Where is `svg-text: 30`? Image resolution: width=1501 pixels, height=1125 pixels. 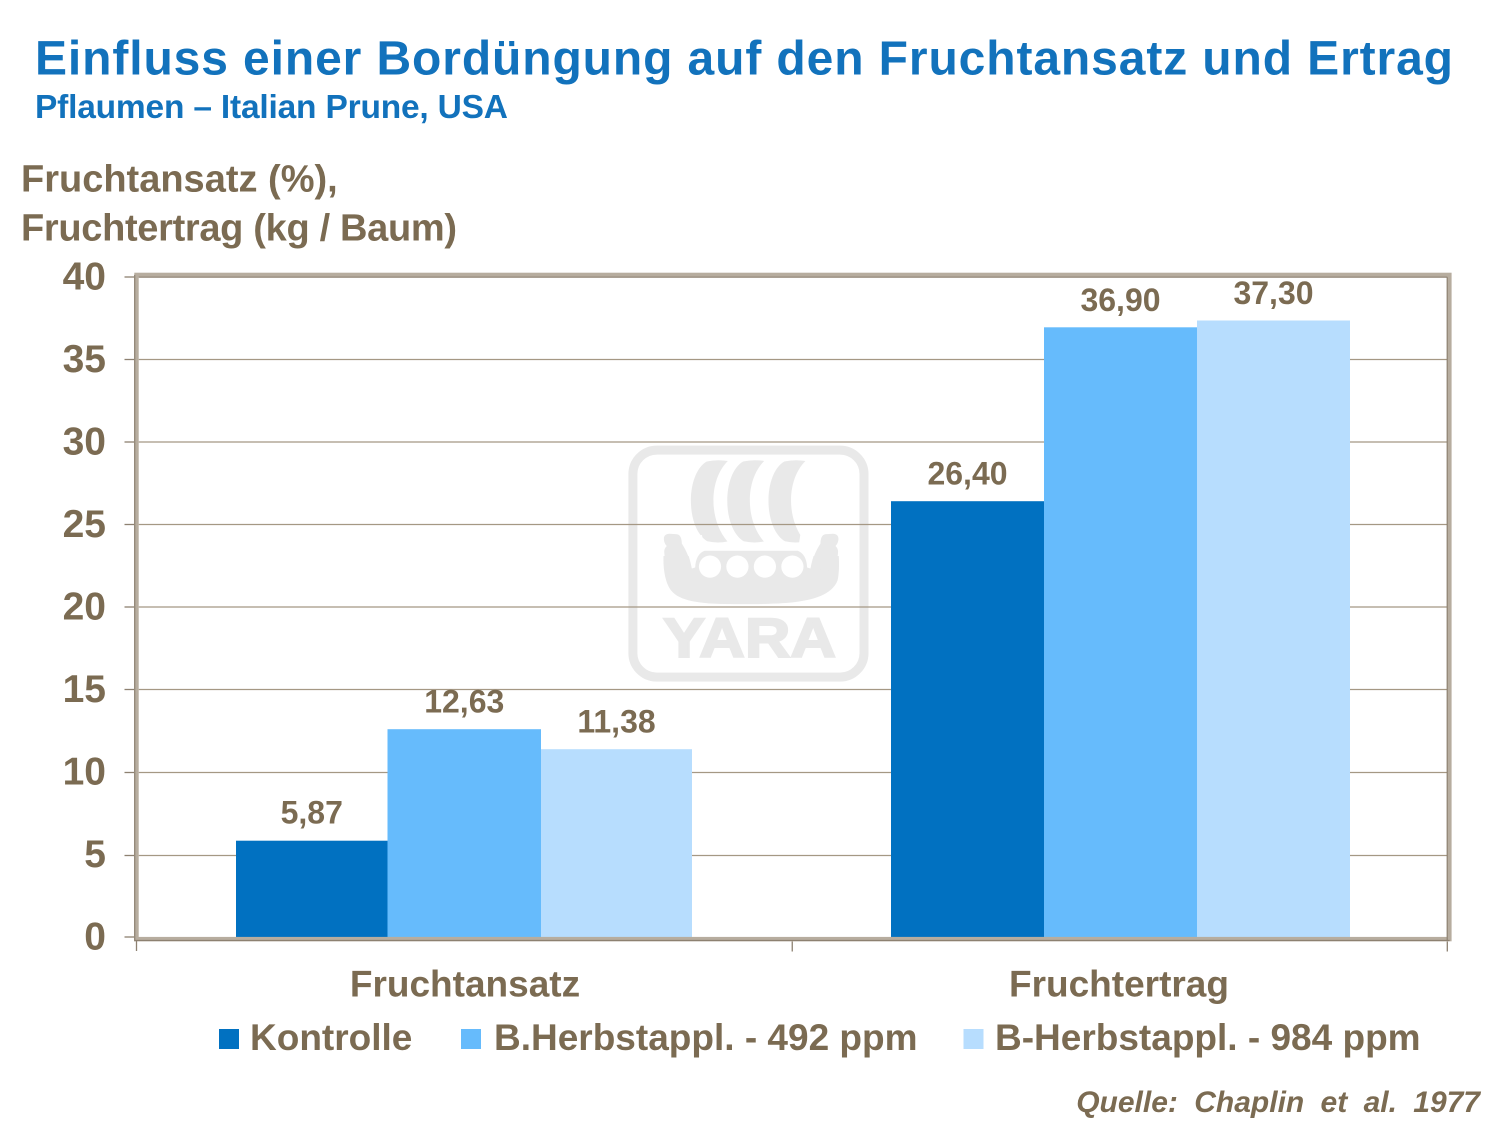
svg-text: 30 is located at coordinates (84, 442).